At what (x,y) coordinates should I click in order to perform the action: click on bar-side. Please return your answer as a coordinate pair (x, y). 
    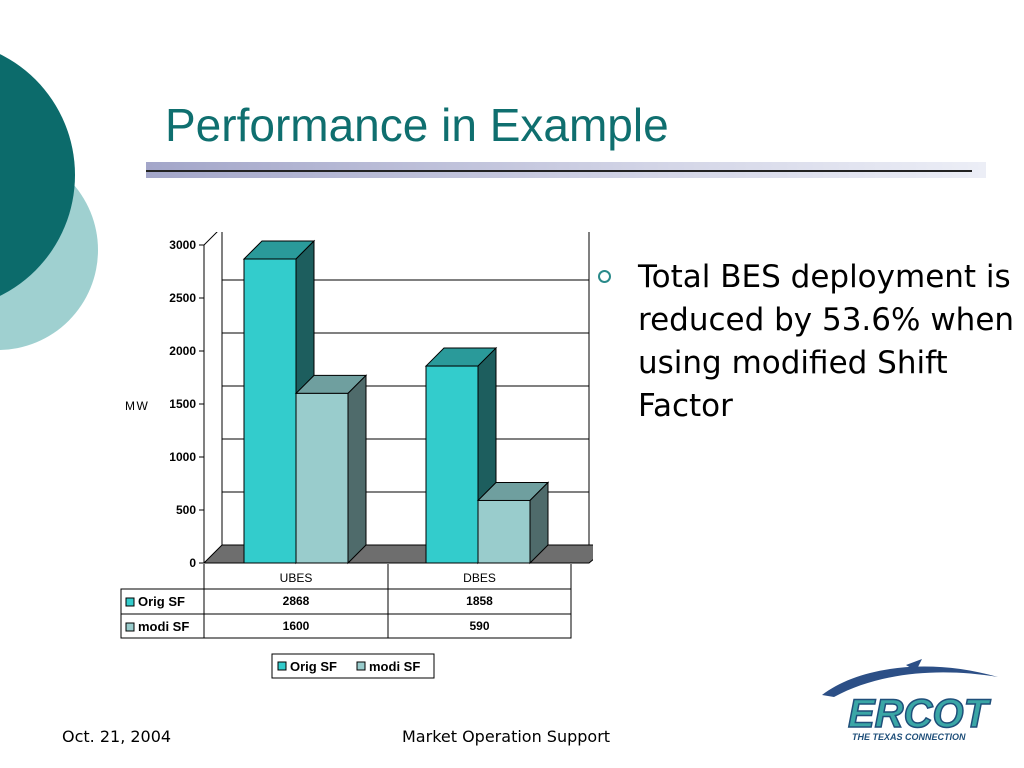
    Looking at the image, I should click on (357, 469).